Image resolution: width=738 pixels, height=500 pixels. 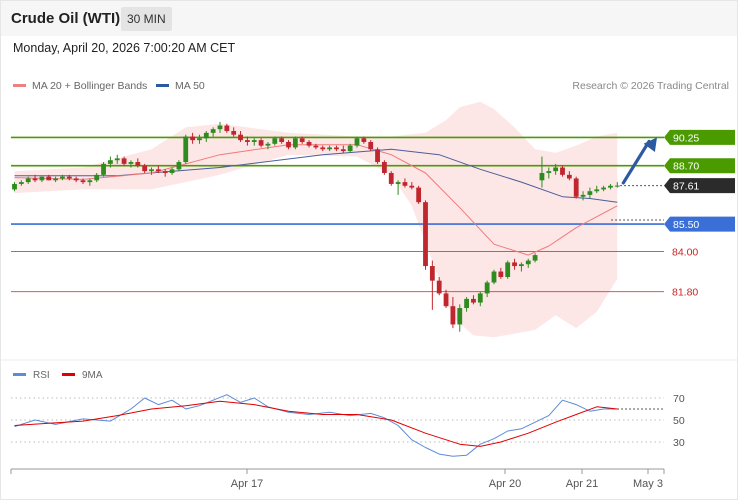 I want to click on chart-datetime: Monday, April 20, 2026 7:00:20 AM CET, so click(x=124, y=48).